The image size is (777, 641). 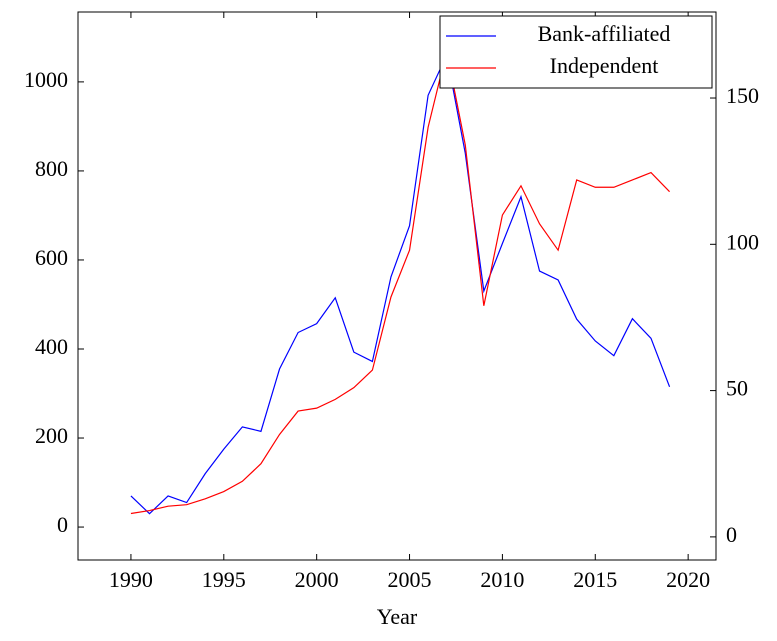 What do you see at coordinates (502, 579) in the screenshot?
I see `x-tick-label: 2010` at bounding box center [502, 579].